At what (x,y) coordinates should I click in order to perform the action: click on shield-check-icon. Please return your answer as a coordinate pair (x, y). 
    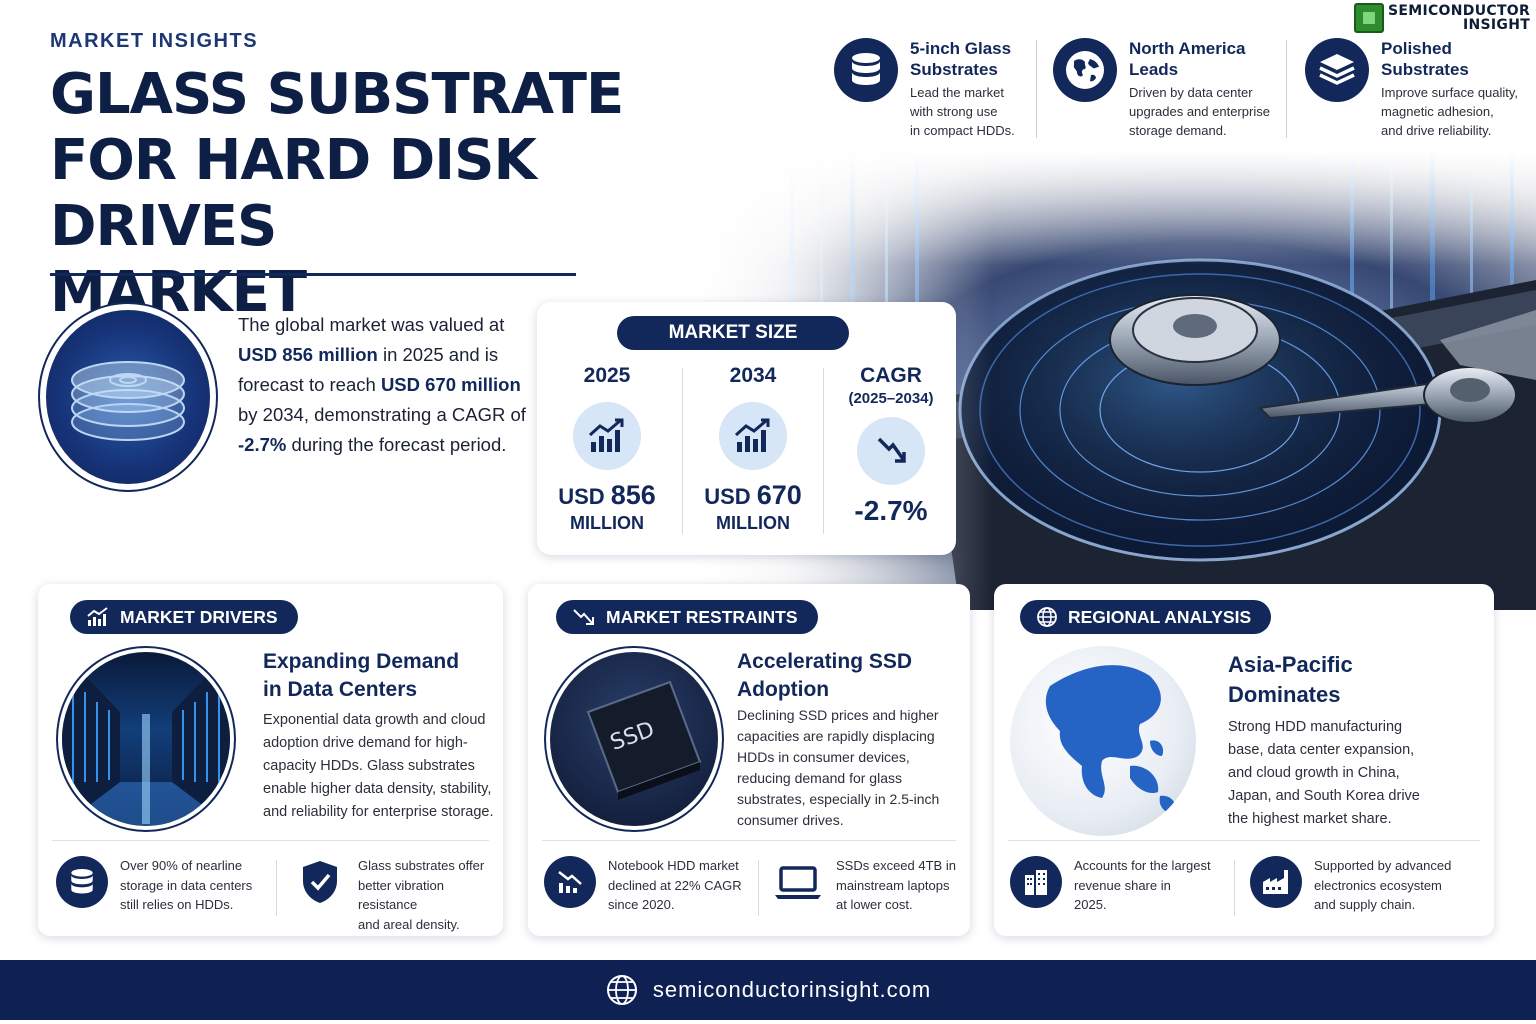
    Looking at the image, I should click on (320, 882).